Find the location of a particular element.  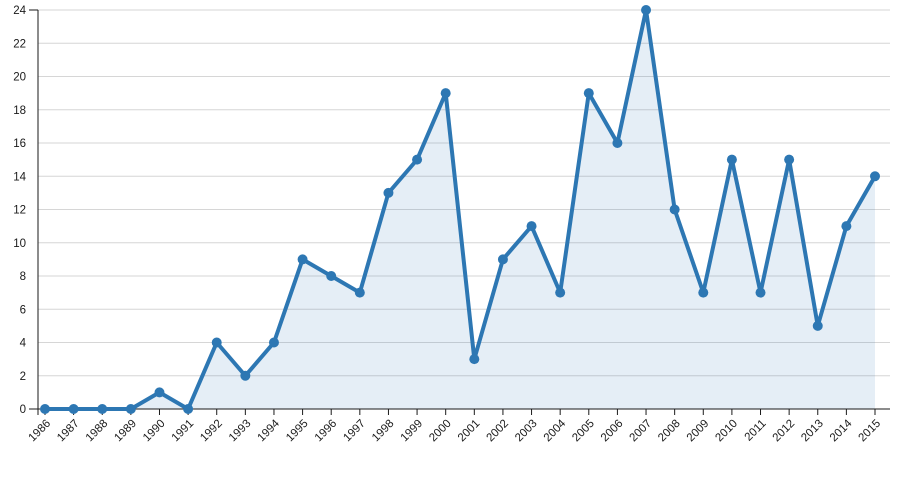

x-axis-tick-label: 1988 is located at coordinates (97, 431).